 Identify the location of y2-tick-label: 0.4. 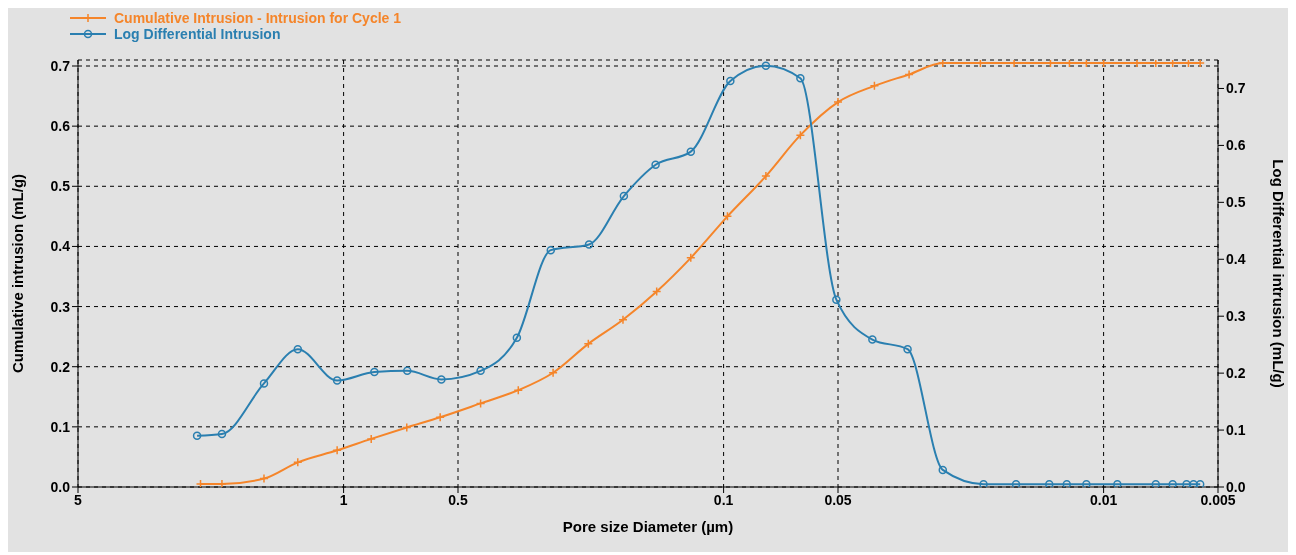
(1236, 259).